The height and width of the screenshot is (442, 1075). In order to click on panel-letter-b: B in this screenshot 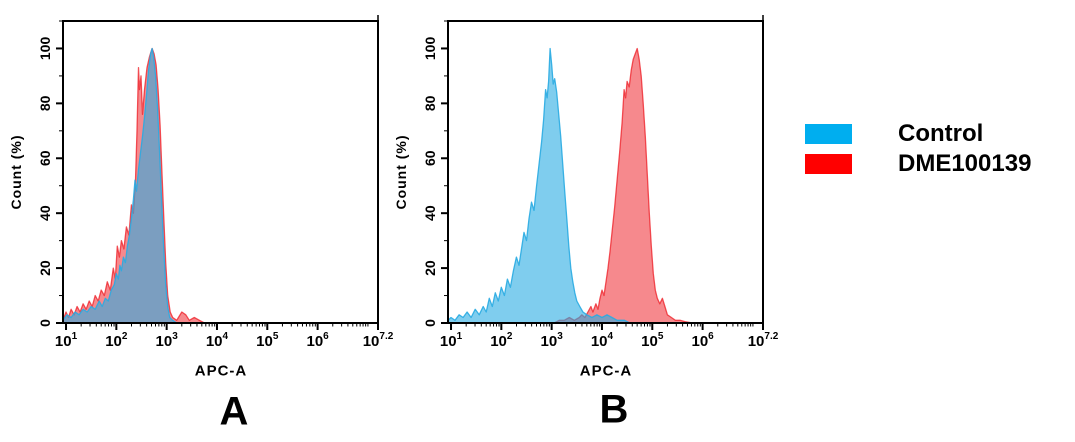, I will do `click(614, 409)`.